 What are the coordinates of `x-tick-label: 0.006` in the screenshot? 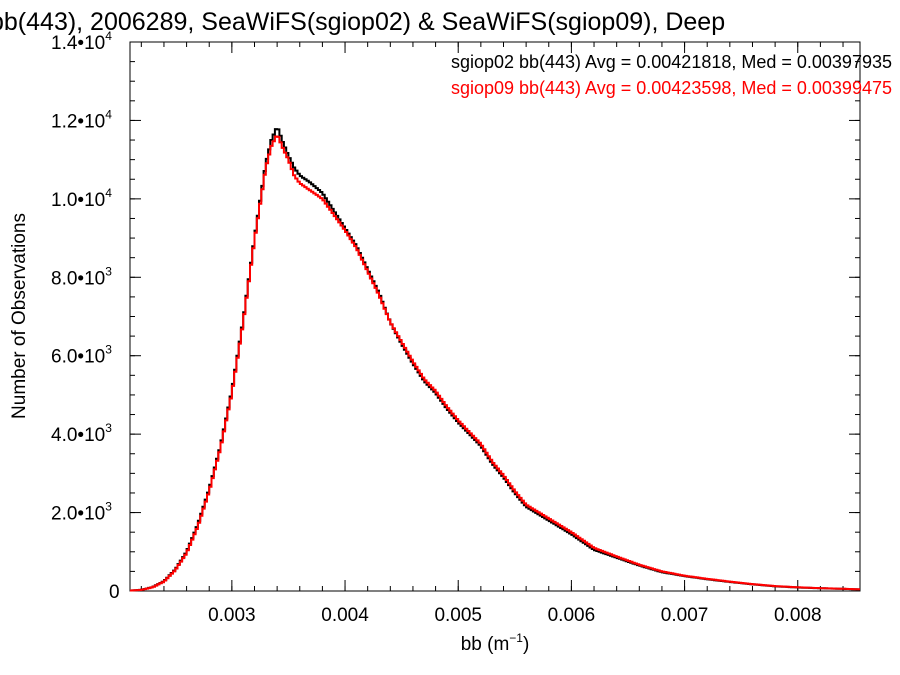 It's located at (572, 615).